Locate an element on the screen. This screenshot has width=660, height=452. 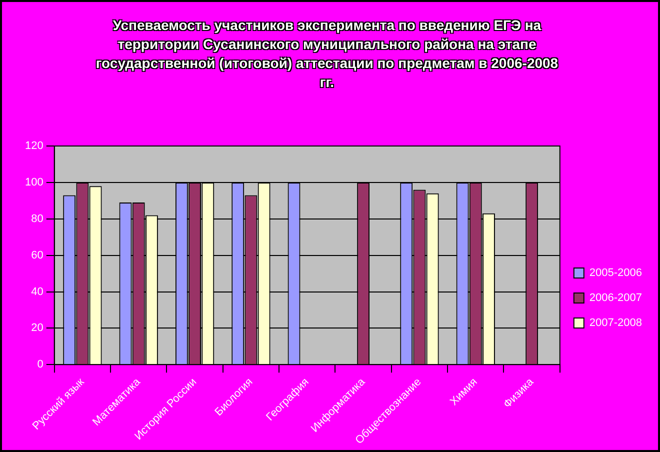
legend-label: 2007-2008 is located at coordinates (615, 323).